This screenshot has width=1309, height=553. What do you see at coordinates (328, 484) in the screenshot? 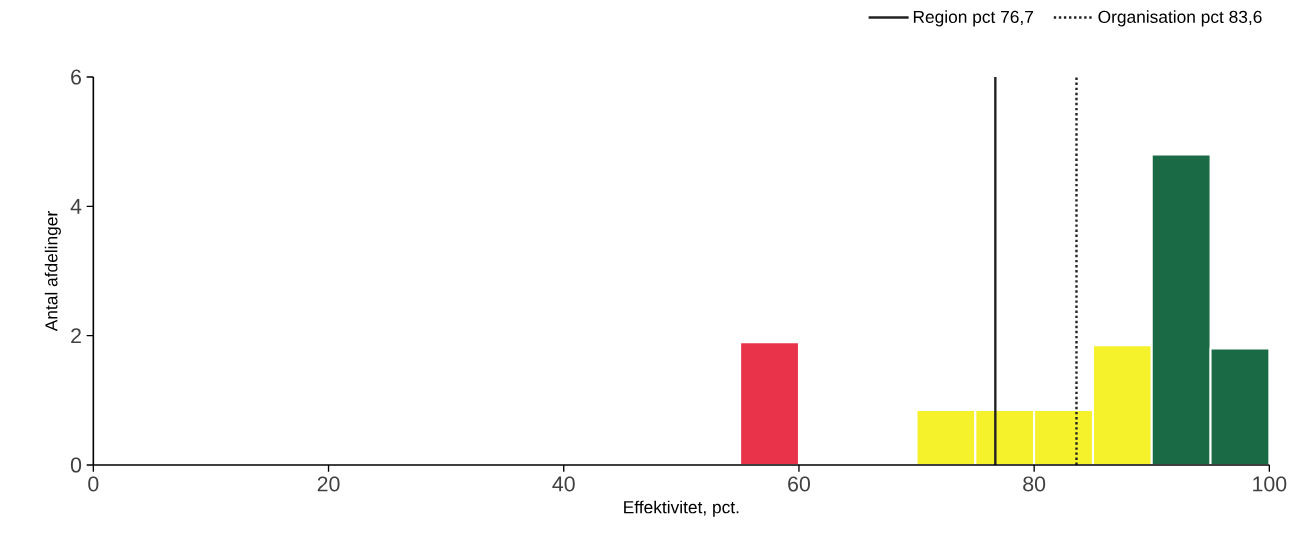
I see `x-tick-label: 20` at bounding box center [328, 484].